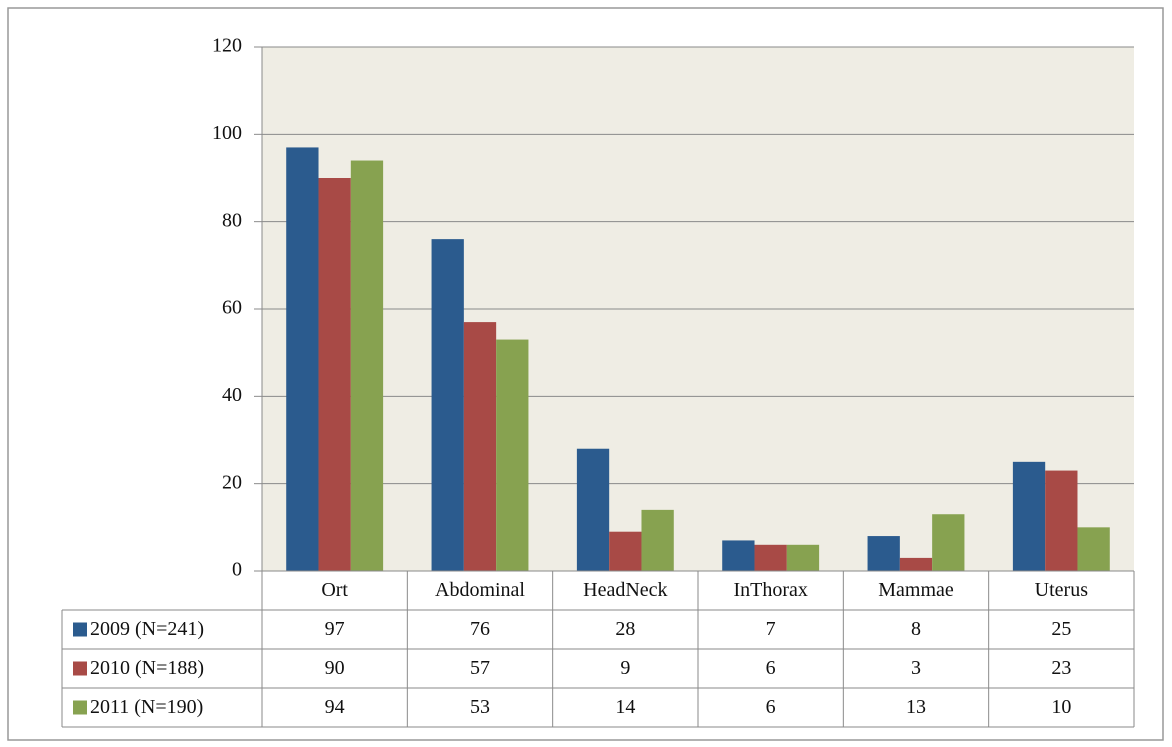  I want to click on y-tick-label: 40, so click(232, 395).